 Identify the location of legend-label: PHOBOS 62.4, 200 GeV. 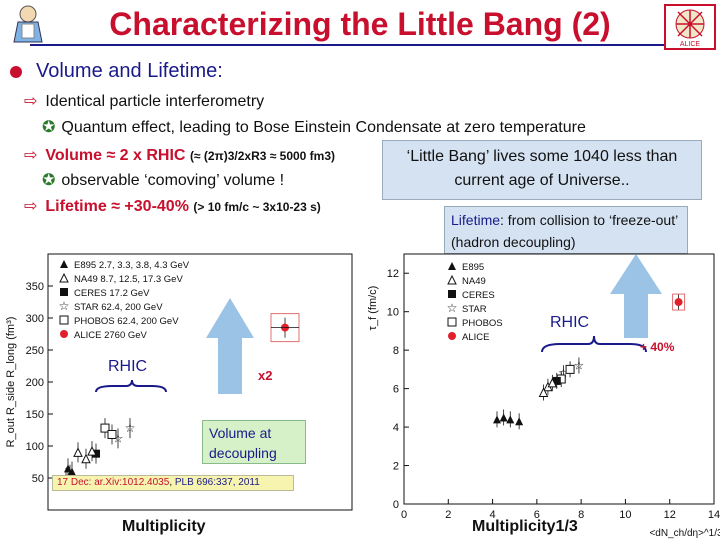
(126, 321).